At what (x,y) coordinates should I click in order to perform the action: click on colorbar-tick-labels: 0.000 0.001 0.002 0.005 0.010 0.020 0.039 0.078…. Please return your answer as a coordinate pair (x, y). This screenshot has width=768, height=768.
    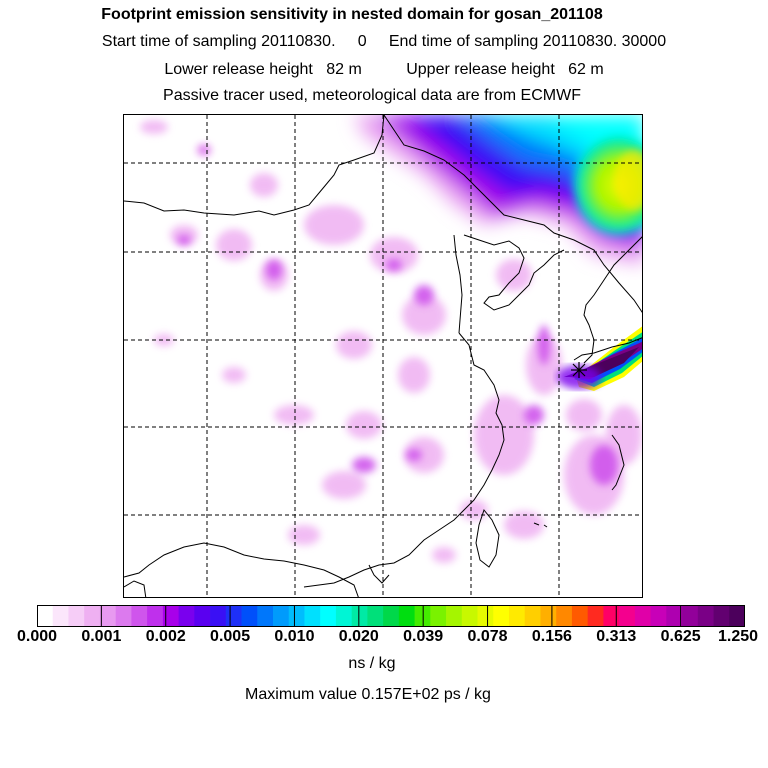
    Looking at the image, I should click on (384, 639).